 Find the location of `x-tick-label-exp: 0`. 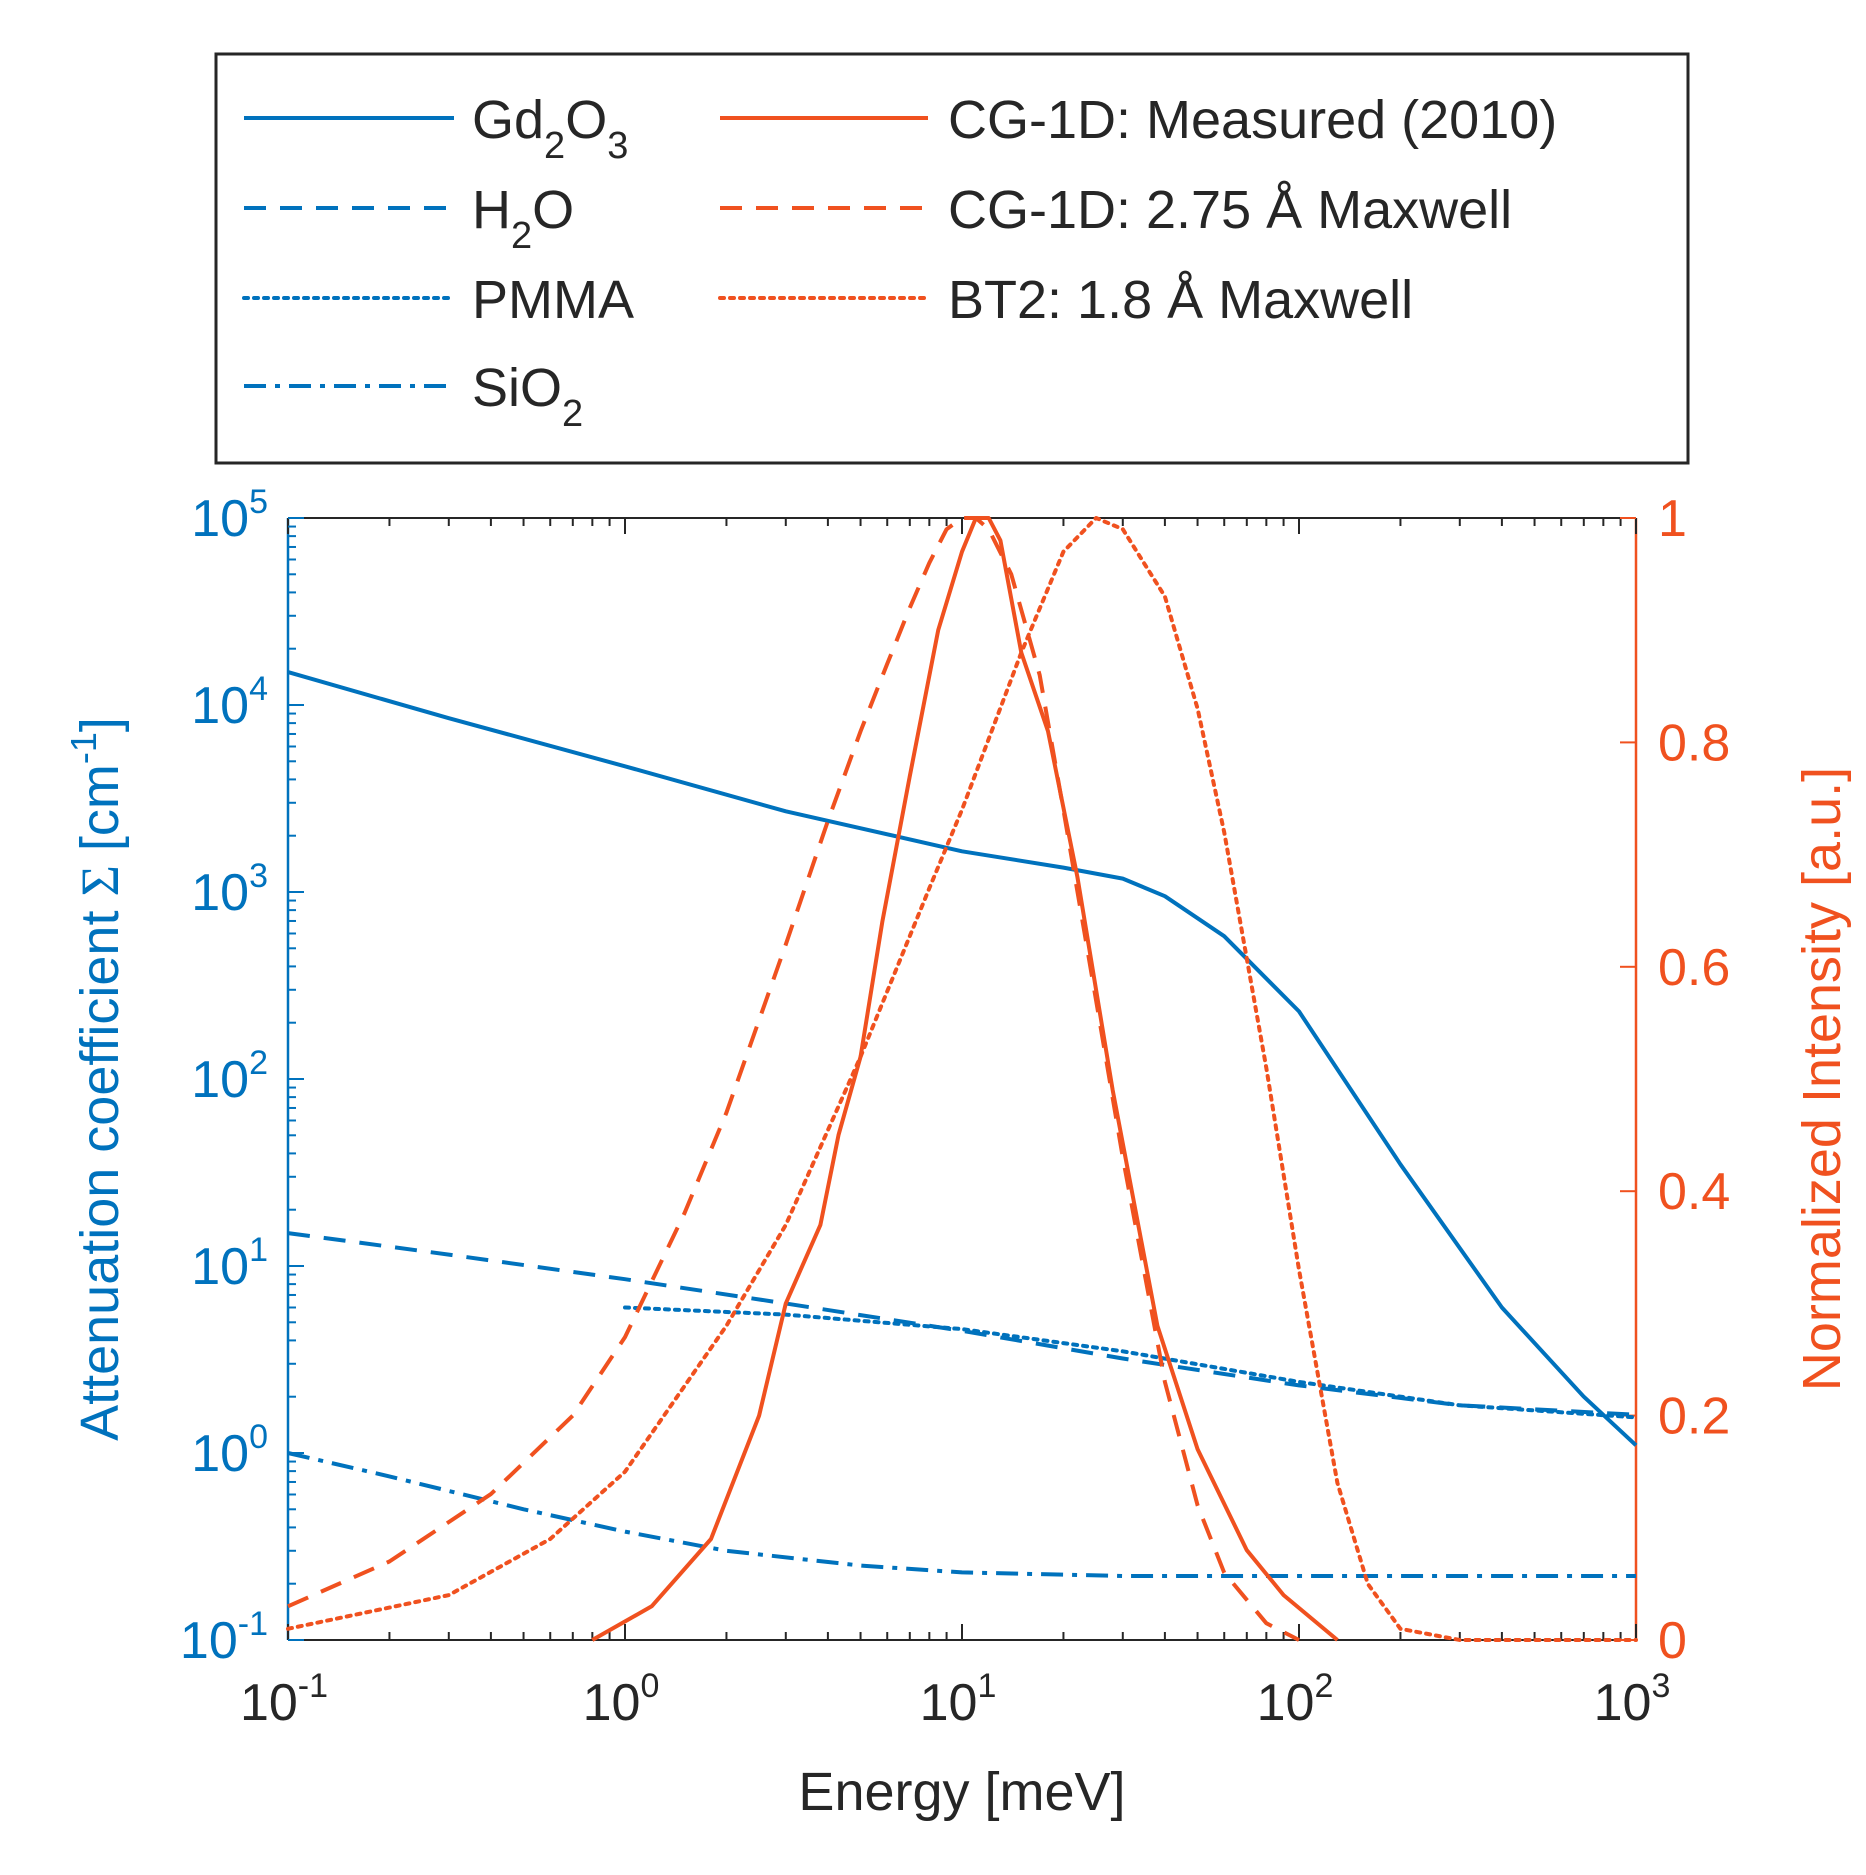

x-tick-label-exp: 0 is located at coordinates (649, 1686).